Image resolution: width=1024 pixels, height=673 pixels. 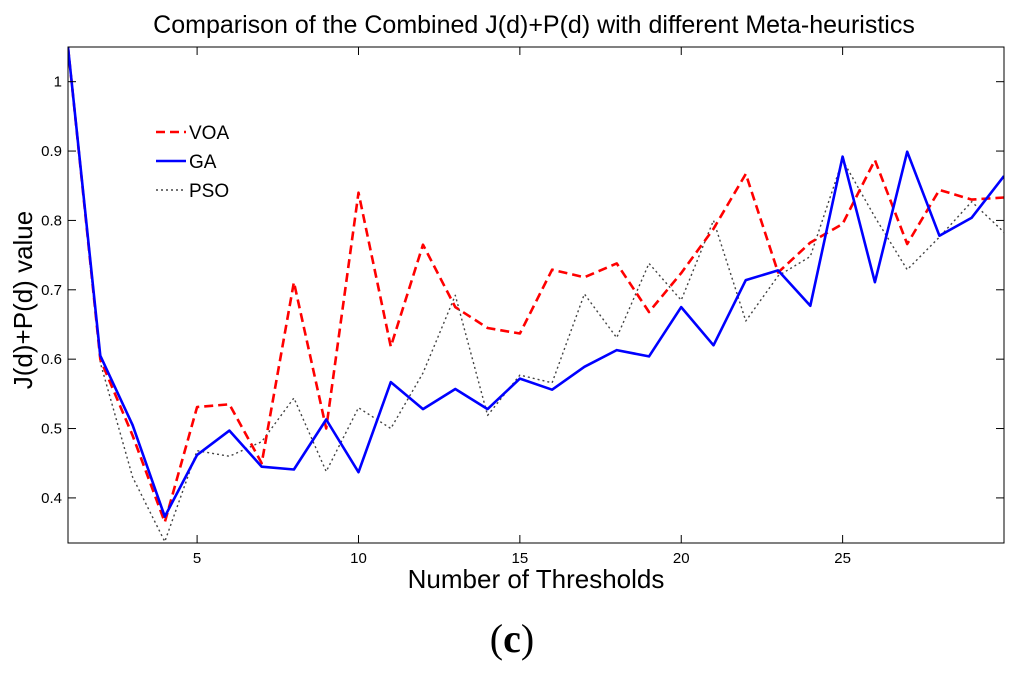 What do you see at coordinates (23, 300) in the screenshot?
I see `y-axis-title: J(d)+P(d) value` at bounding box center [23, 300].